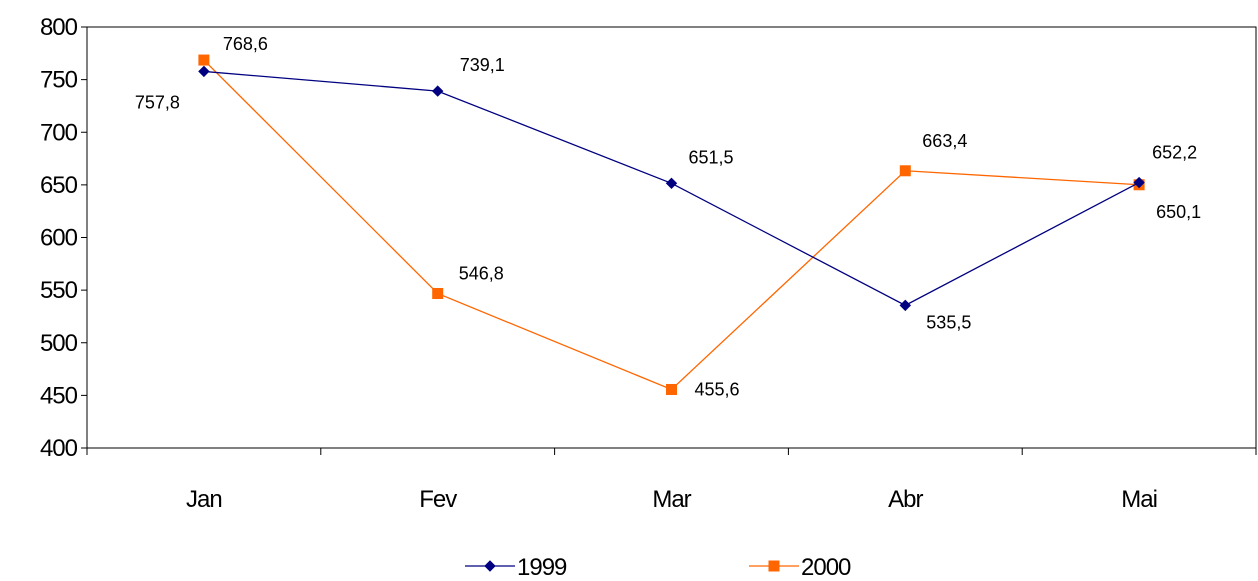 This screenshot has height=581, width=1258. I want to click on y-tick-label: 800, so click(59, 27).